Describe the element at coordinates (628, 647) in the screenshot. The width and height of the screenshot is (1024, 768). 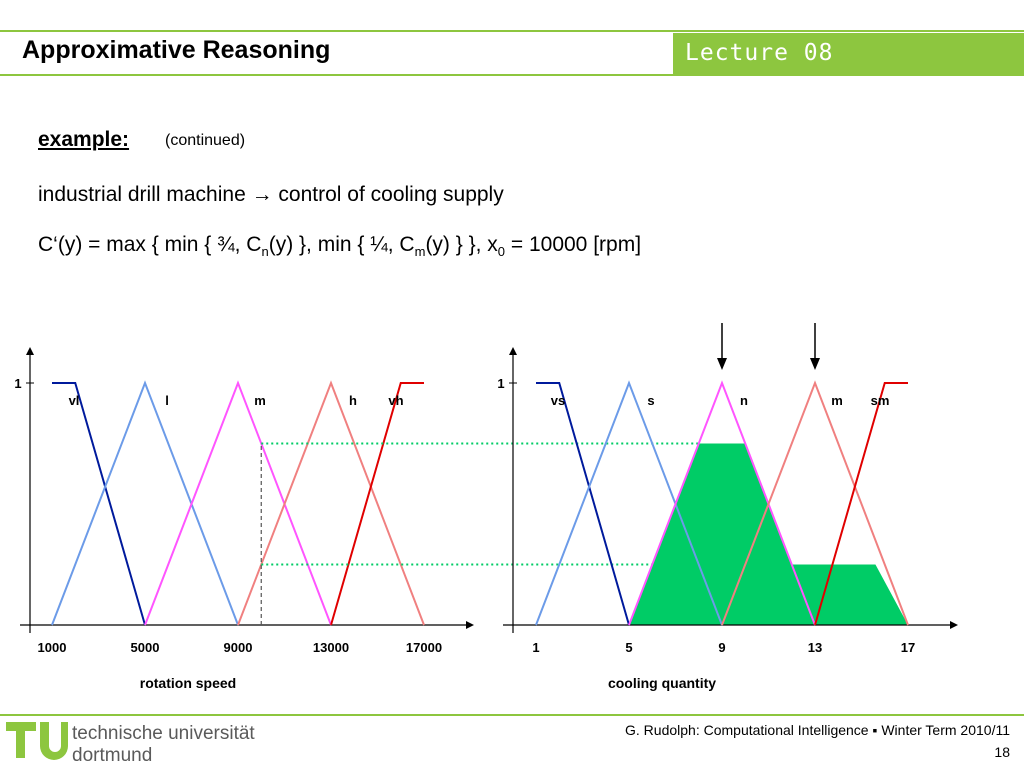
I see `x-tick-label: 5` at that location.